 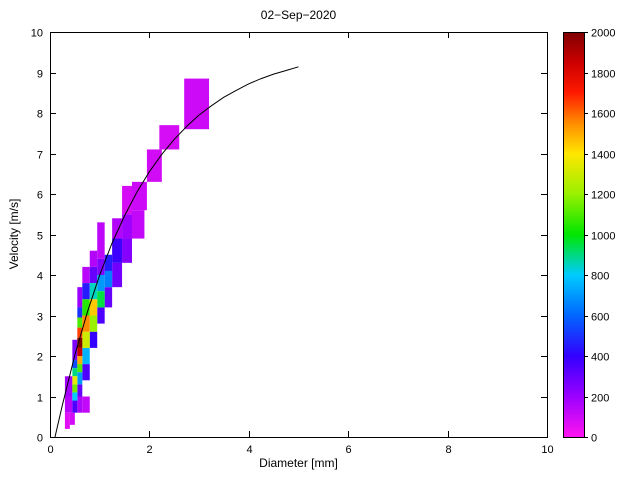 What do you see at coordinates (40, 277) in the screenshot?
I see `y-tick-label: 4` at bounding box center [40, 277].